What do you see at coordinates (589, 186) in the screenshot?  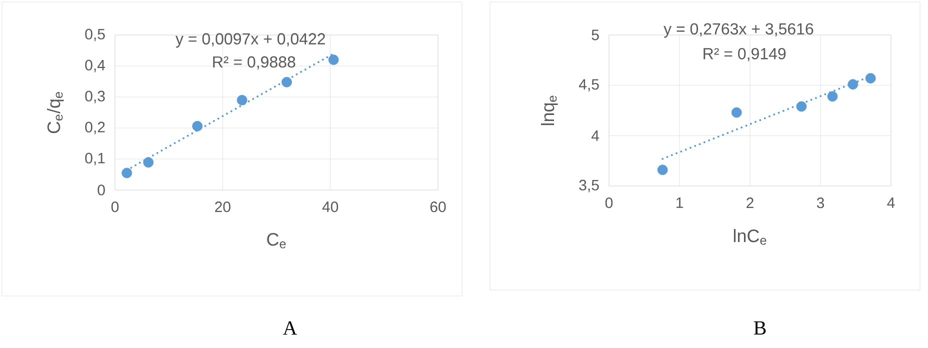 I see `y-tick-label: 3,5` at bounding box center [589, 186].